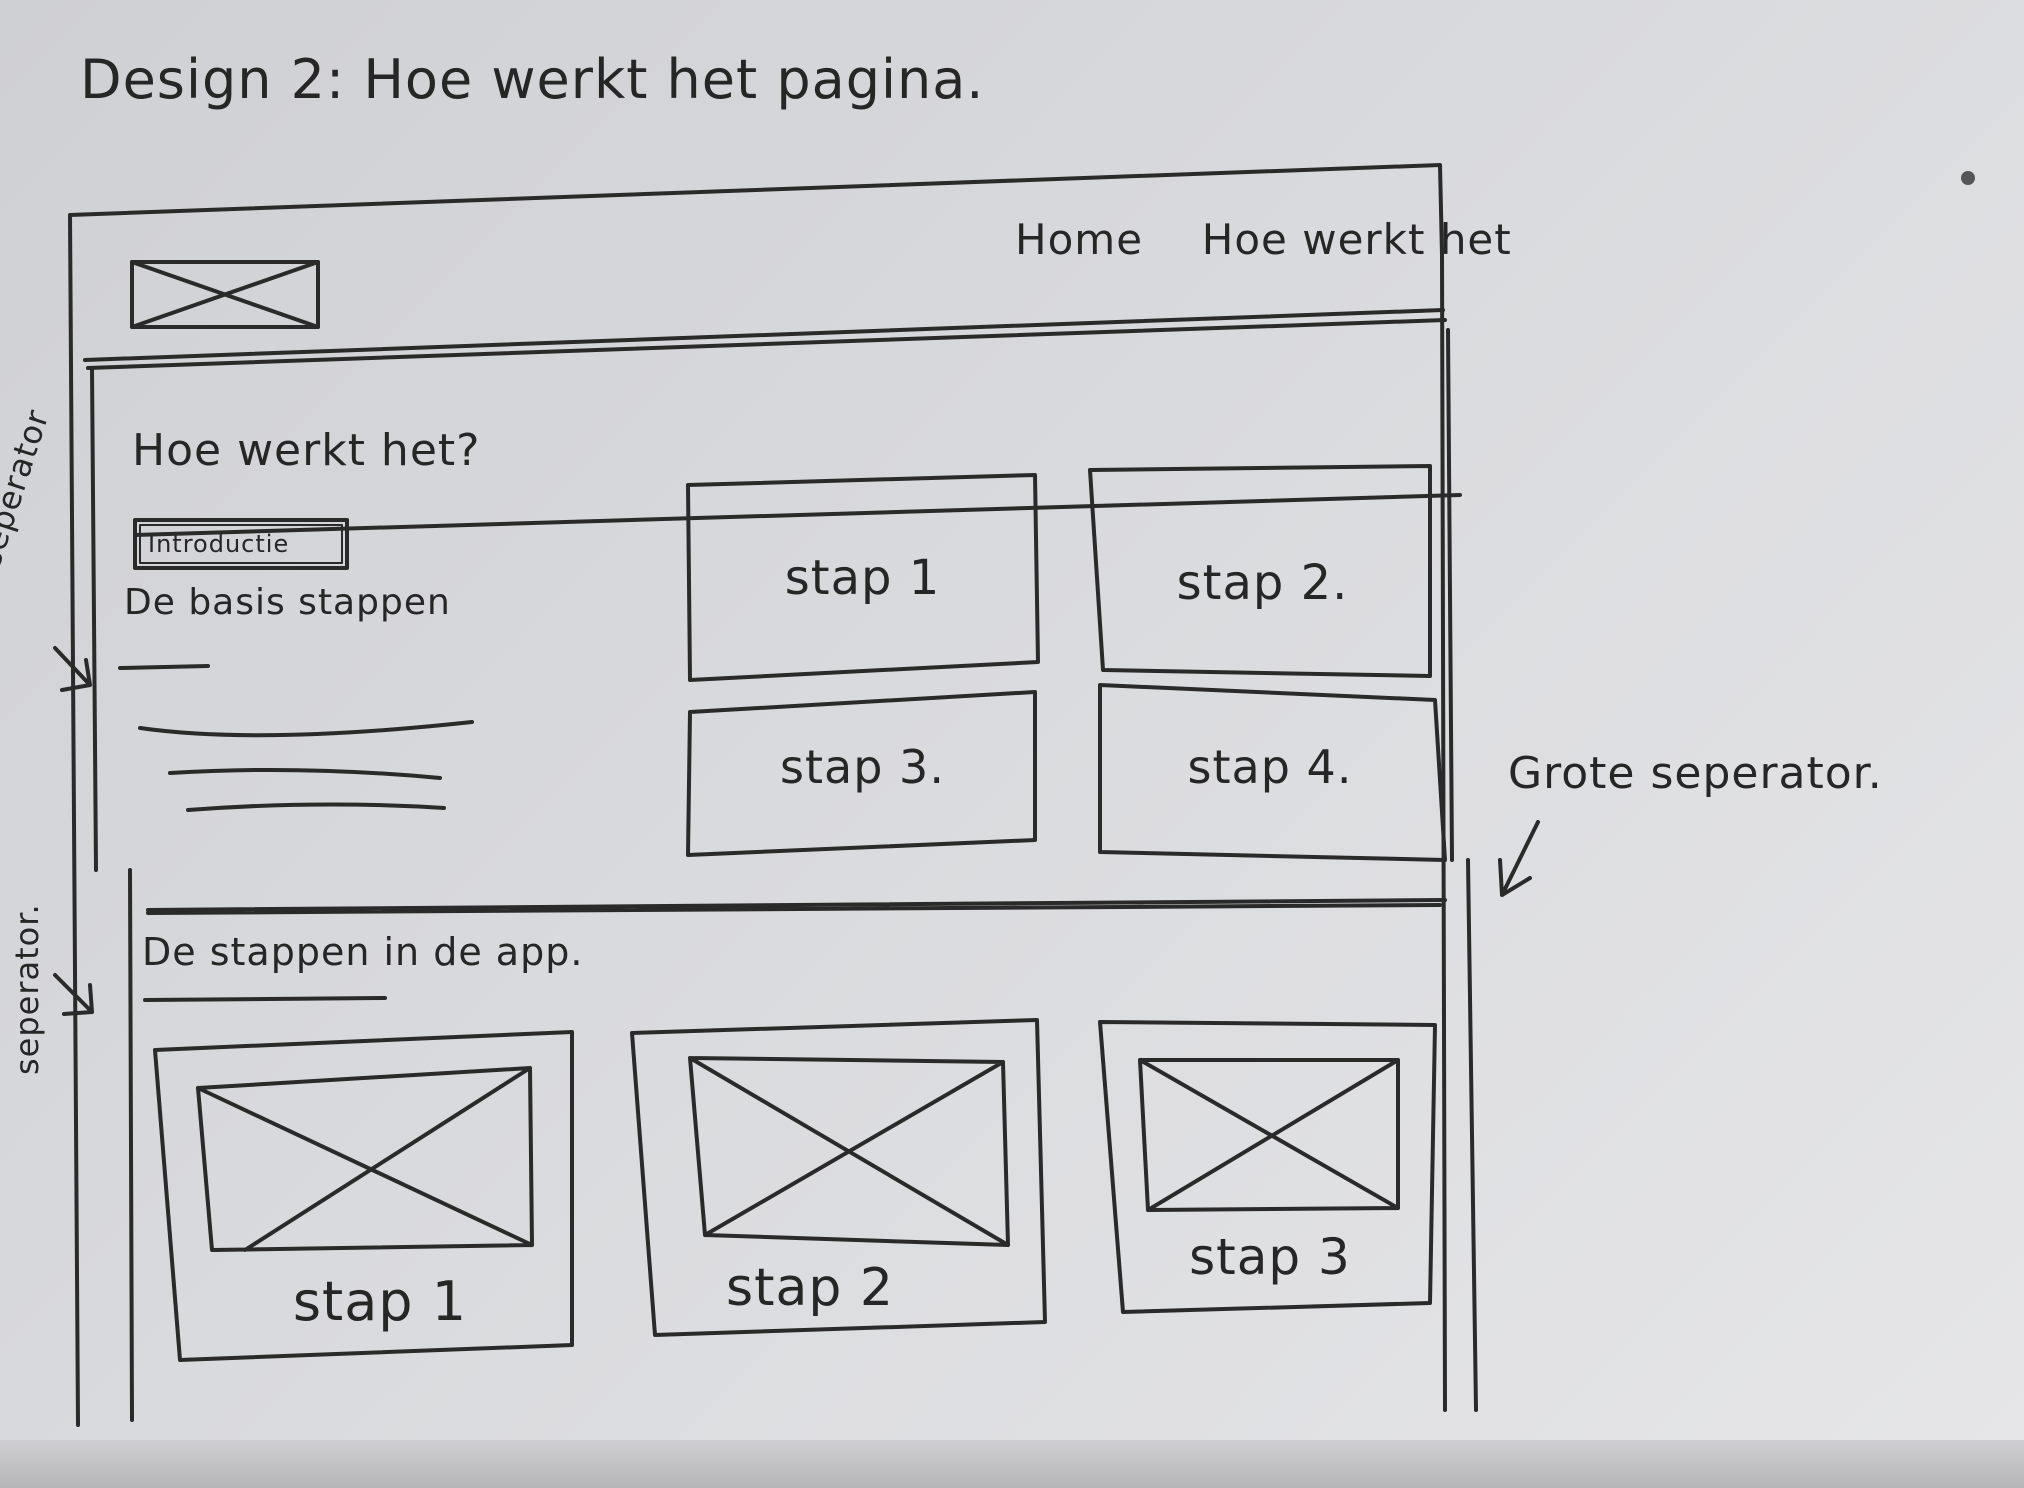 The width and height of the screenshot is (2024, 1488). What do you see at coordinates (363, 952) in the screenshot?
I see `app-section-heading: De stappen in de app.` at bounding box center [363, 952].